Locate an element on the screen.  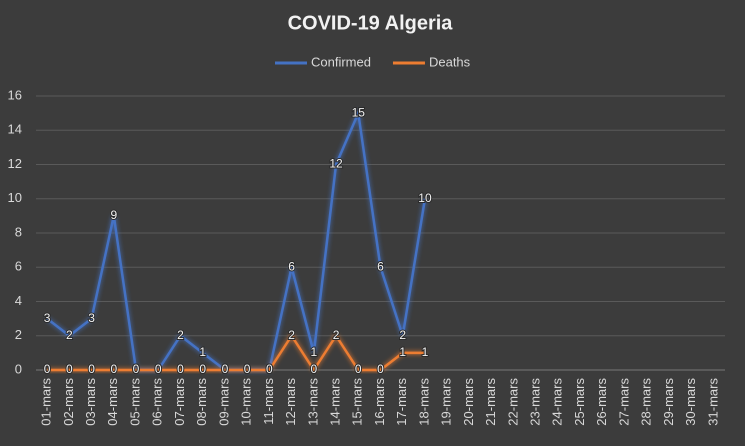
data-label: 12 is located at coordinates (336, 164).